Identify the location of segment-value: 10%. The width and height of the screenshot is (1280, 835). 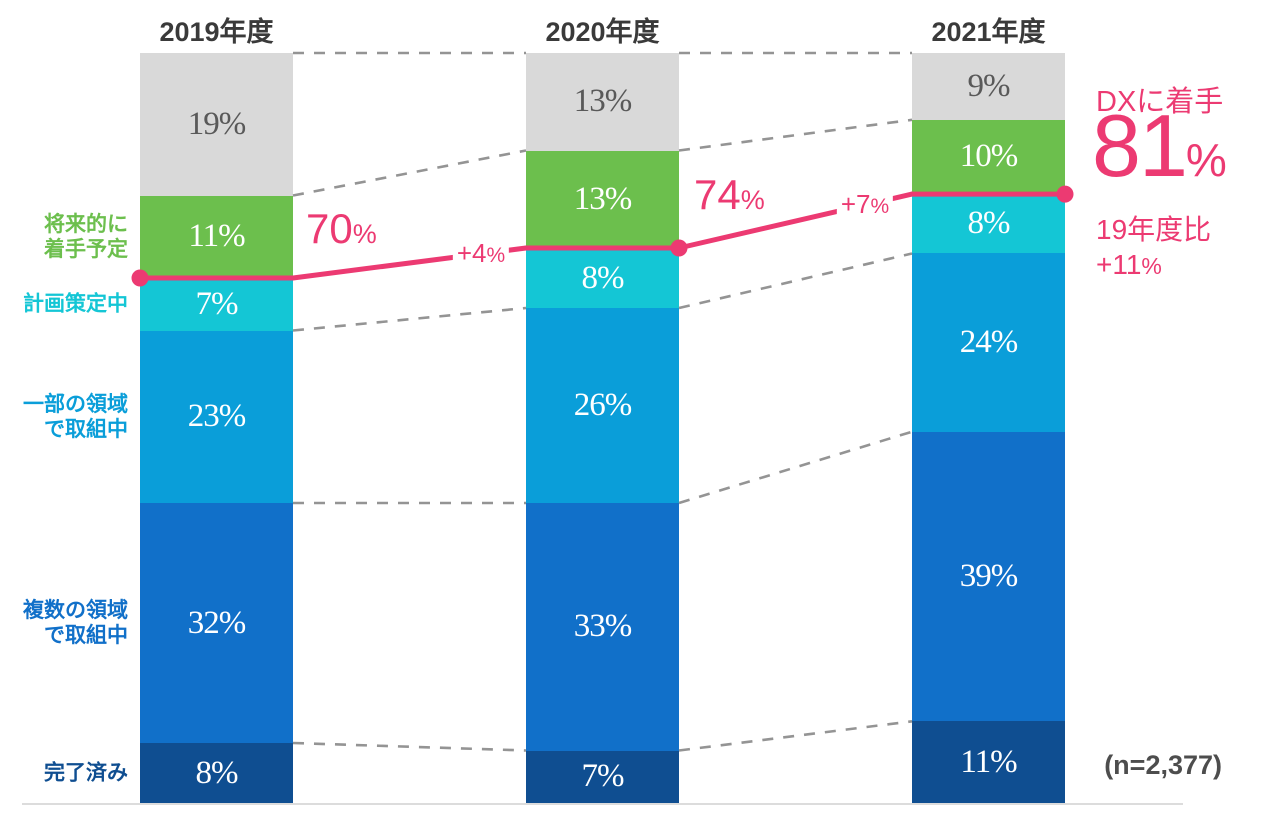
(988, 156).